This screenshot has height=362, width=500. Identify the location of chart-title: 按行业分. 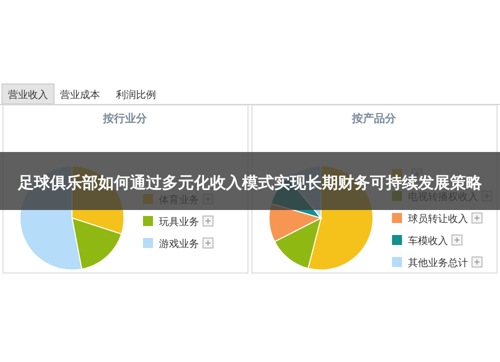
(125, 118).